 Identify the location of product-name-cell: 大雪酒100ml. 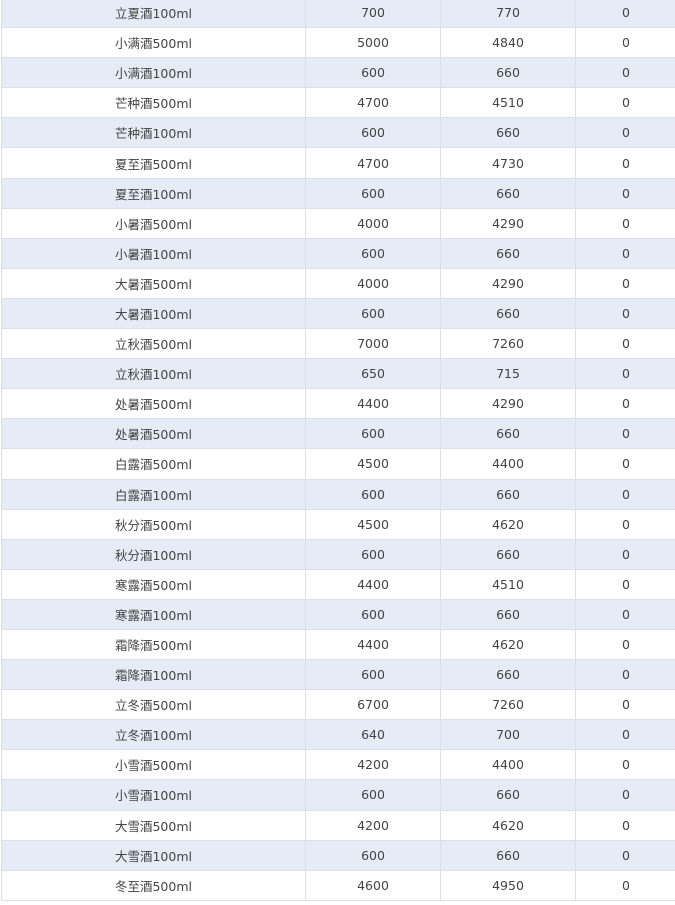
(154, 855).